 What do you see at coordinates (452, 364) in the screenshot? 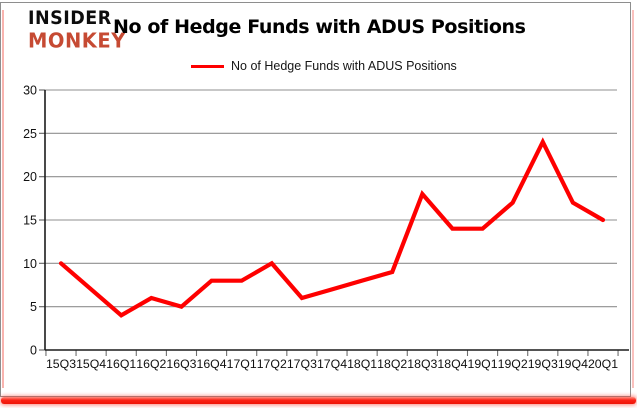
I see `x-axis-label: 18Q4` at bounding box center [452, 364].